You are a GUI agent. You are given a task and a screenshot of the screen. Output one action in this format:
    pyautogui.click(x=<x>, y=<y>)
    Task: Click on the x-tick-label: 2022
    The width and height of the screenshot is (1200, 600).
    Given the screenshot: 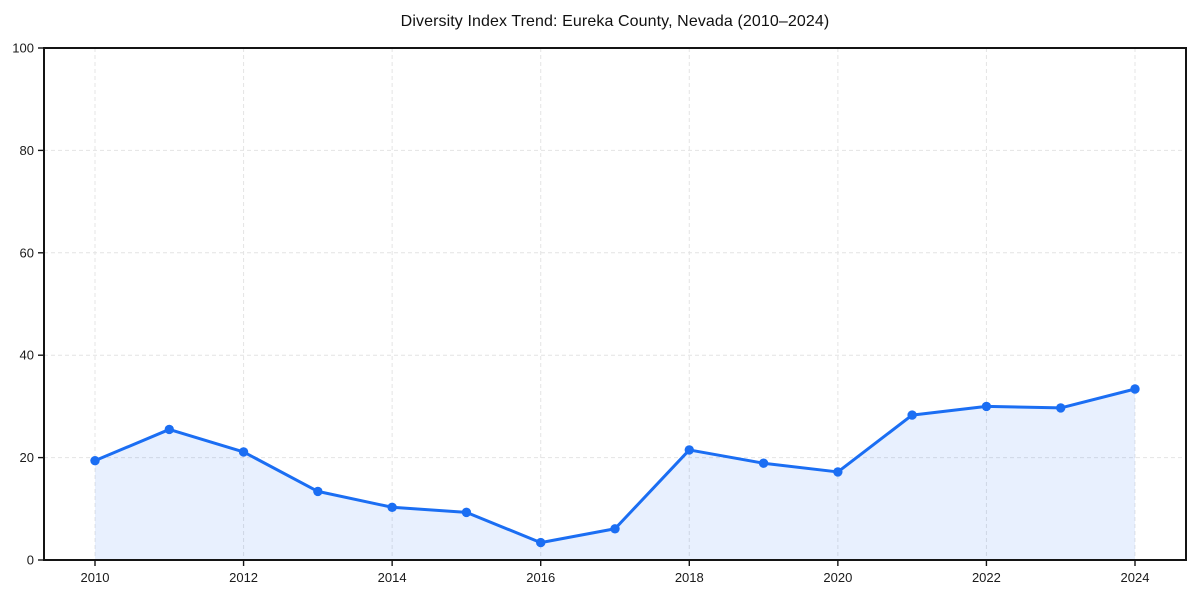 What is the action you would take?
    pyautogui.click(x=986, y=577)
    